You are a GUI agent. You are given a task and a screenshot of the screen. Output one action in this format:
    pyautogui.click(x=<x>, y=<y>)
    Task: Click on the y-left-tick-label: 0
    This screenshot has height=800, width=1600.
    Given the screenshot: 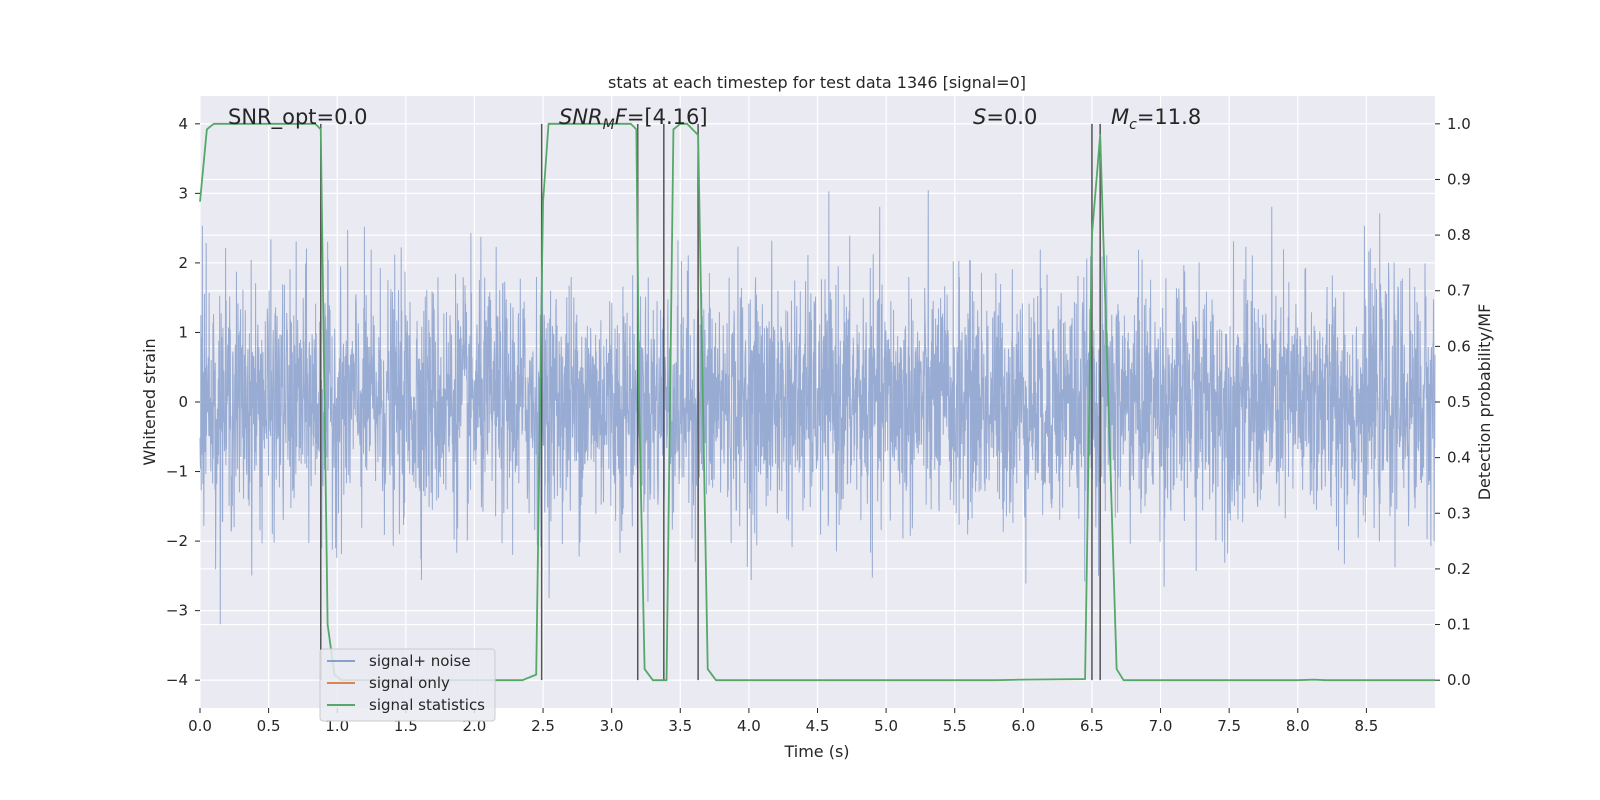 What is the action you would take?
    pyautogui.click(x=183, y=402)
    